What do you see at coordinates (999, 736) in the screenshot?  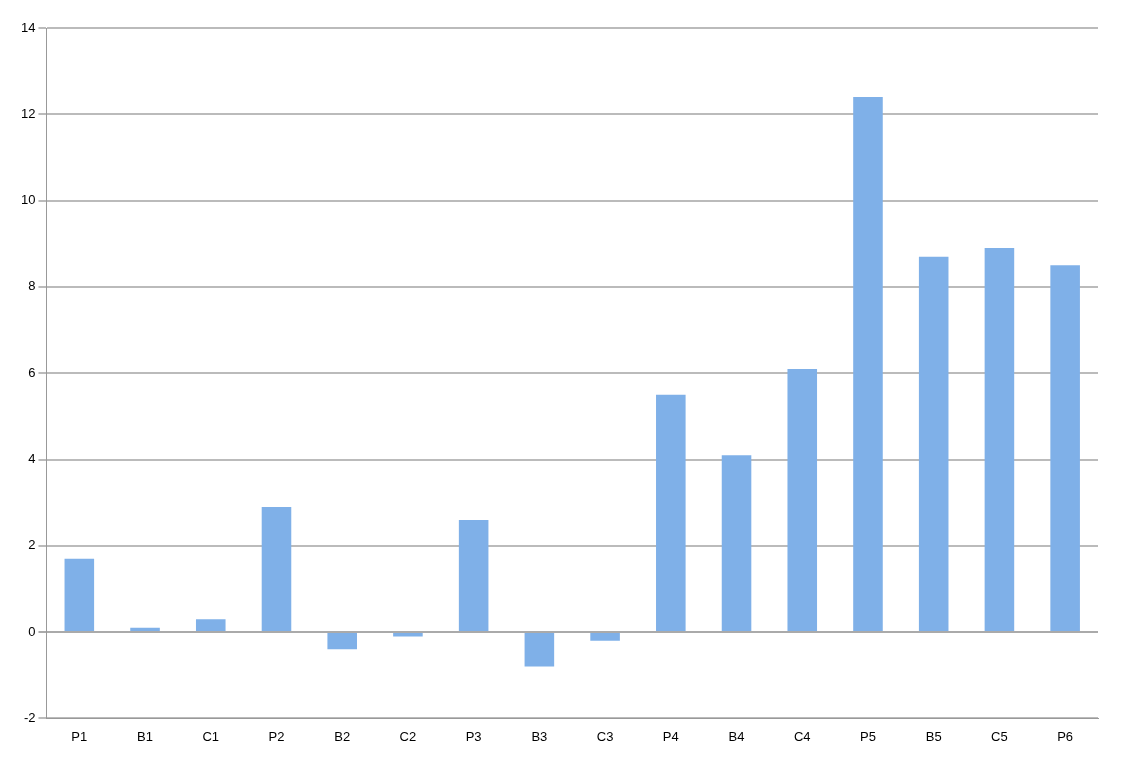 I see `x-tick-label: C5` at bounding box center [999, 736].